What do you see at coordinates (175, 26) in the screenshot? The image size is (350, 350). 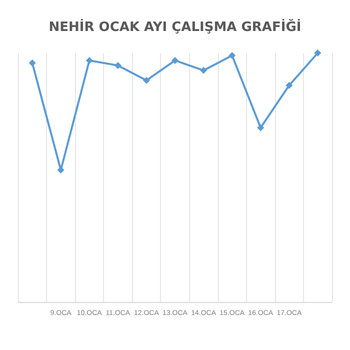 I see `chart-title: NEHİR OCAK AYI ÇALIŞMA GRAFİĞİ` at bounding box center [175, 26].